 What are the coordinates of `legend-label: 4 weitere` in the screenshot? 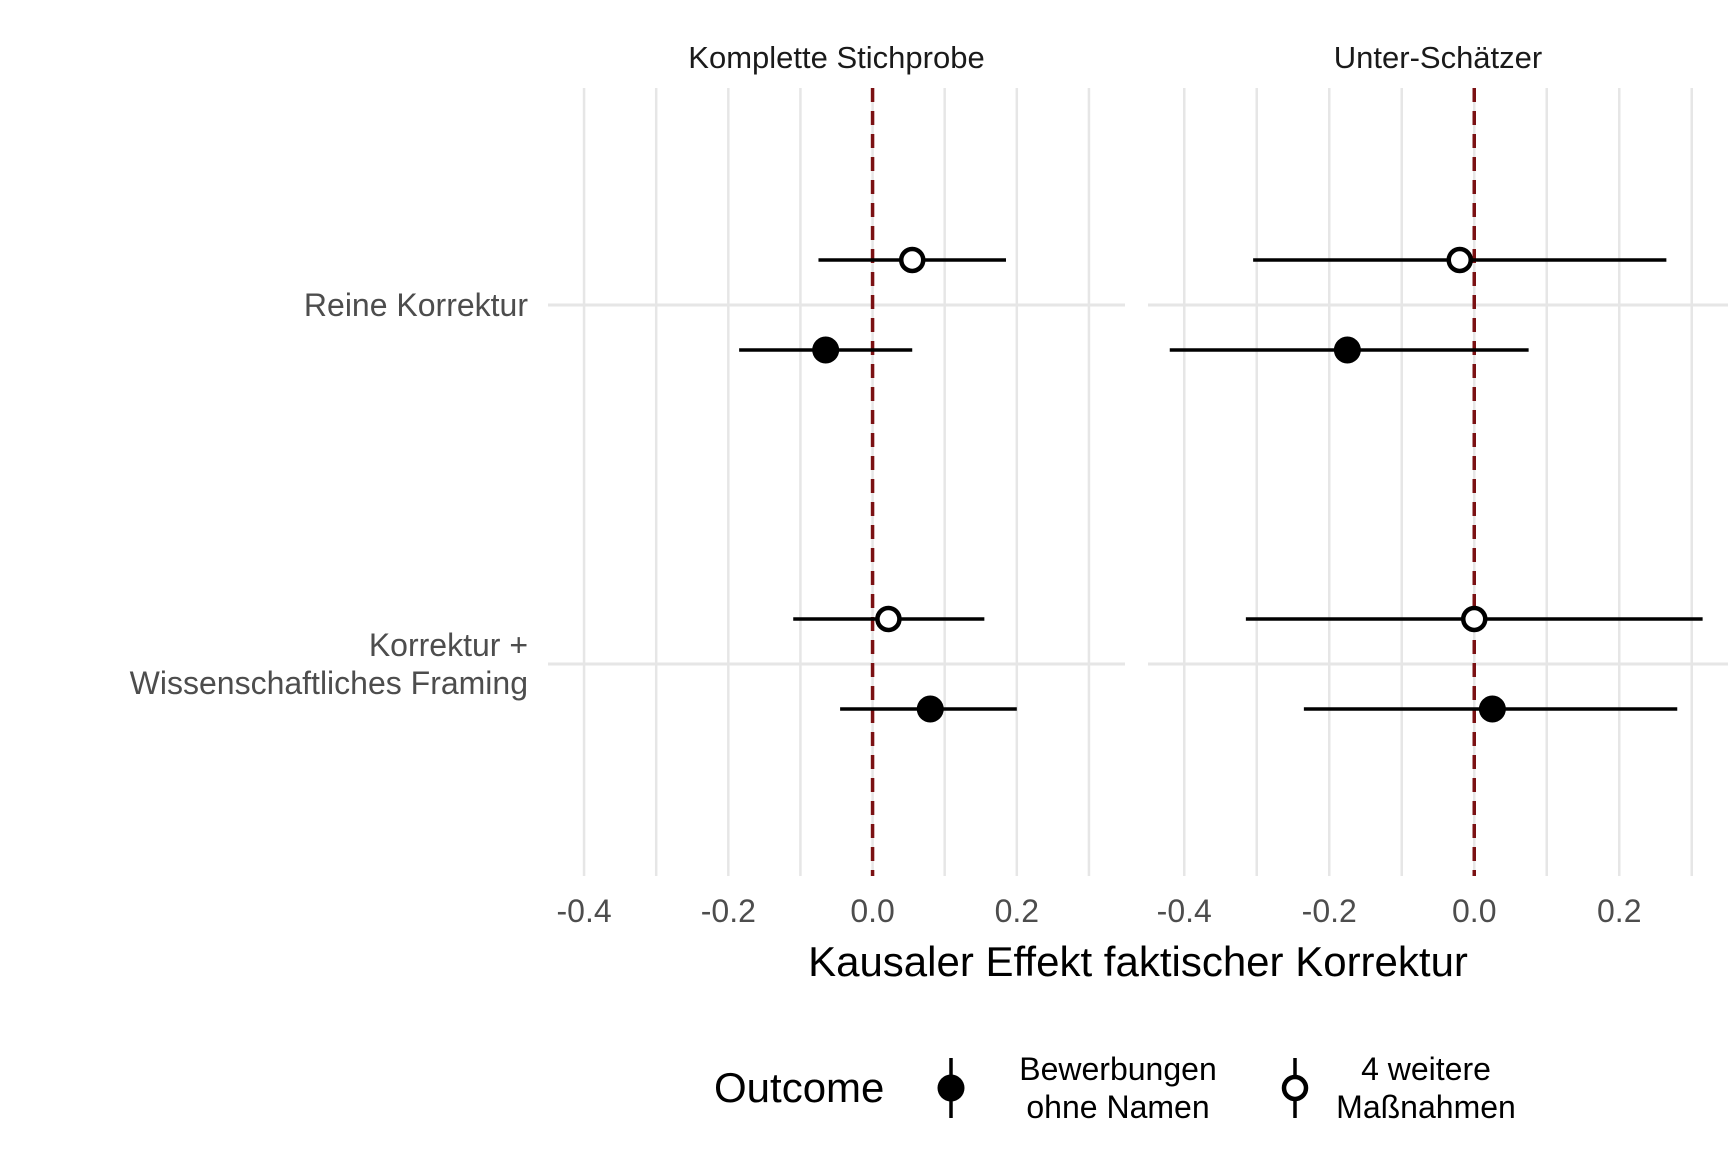 It's located at (1426, 1069).